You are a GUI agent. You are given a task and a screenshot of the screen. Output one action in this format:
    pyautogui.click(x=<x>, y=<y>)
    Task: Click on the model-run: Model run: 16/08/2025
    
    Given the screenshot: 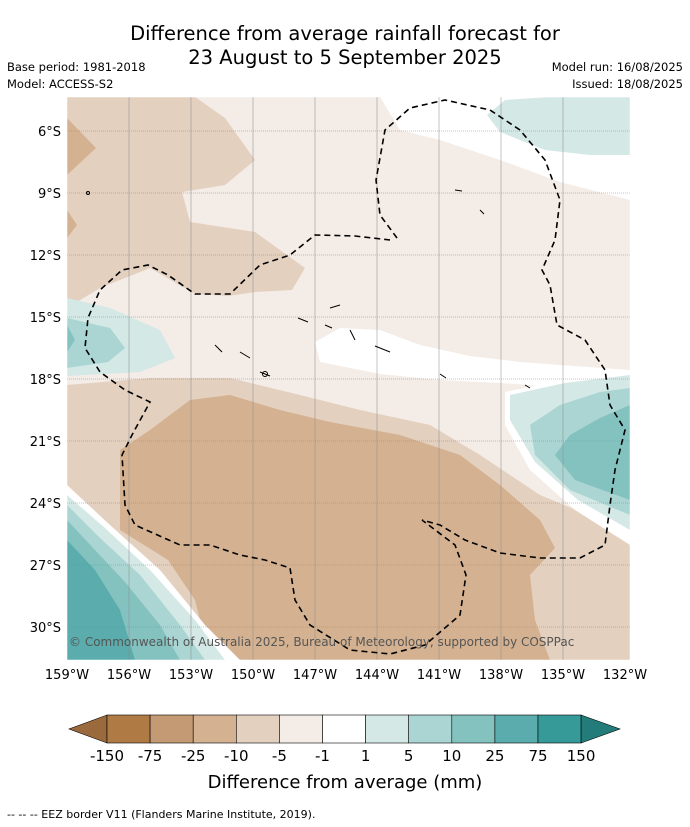 What is the action you would take?
    pyautogui.click(x=617, y=67)
    